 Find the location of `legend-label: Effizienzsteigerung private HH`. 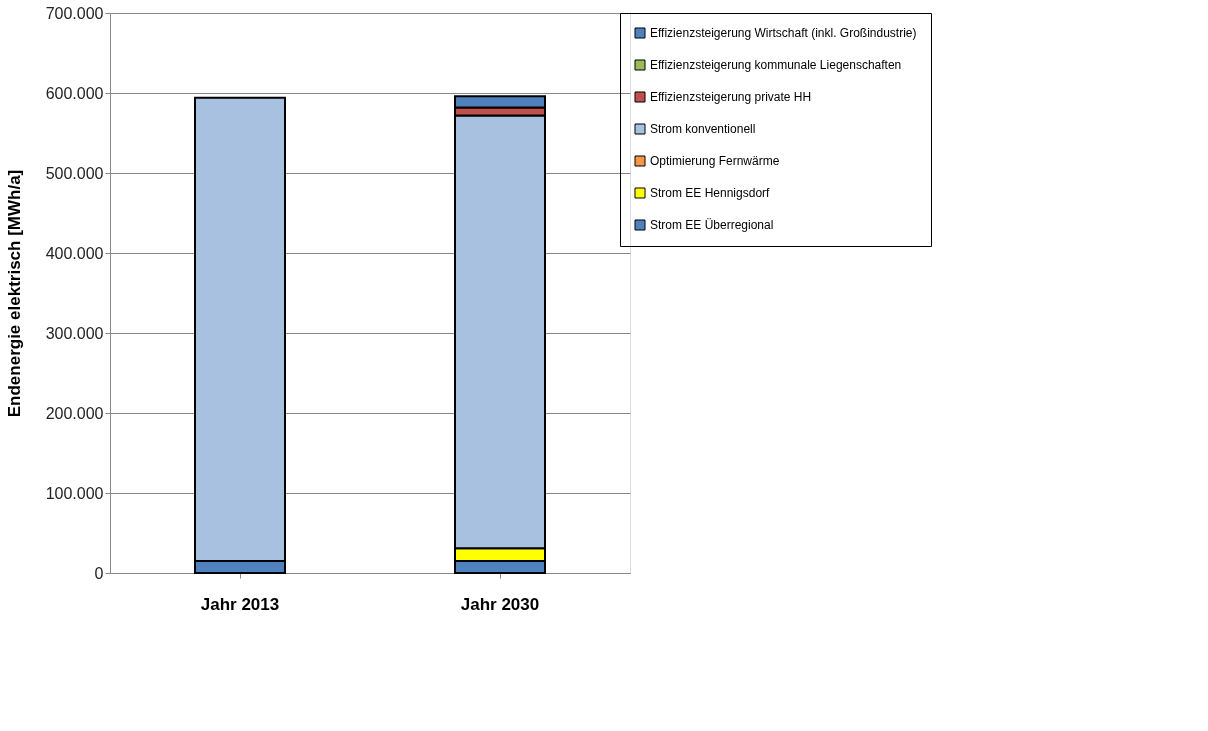

legend-label: Effizienzsteigerung private HH is located at coordinates (731, 97).